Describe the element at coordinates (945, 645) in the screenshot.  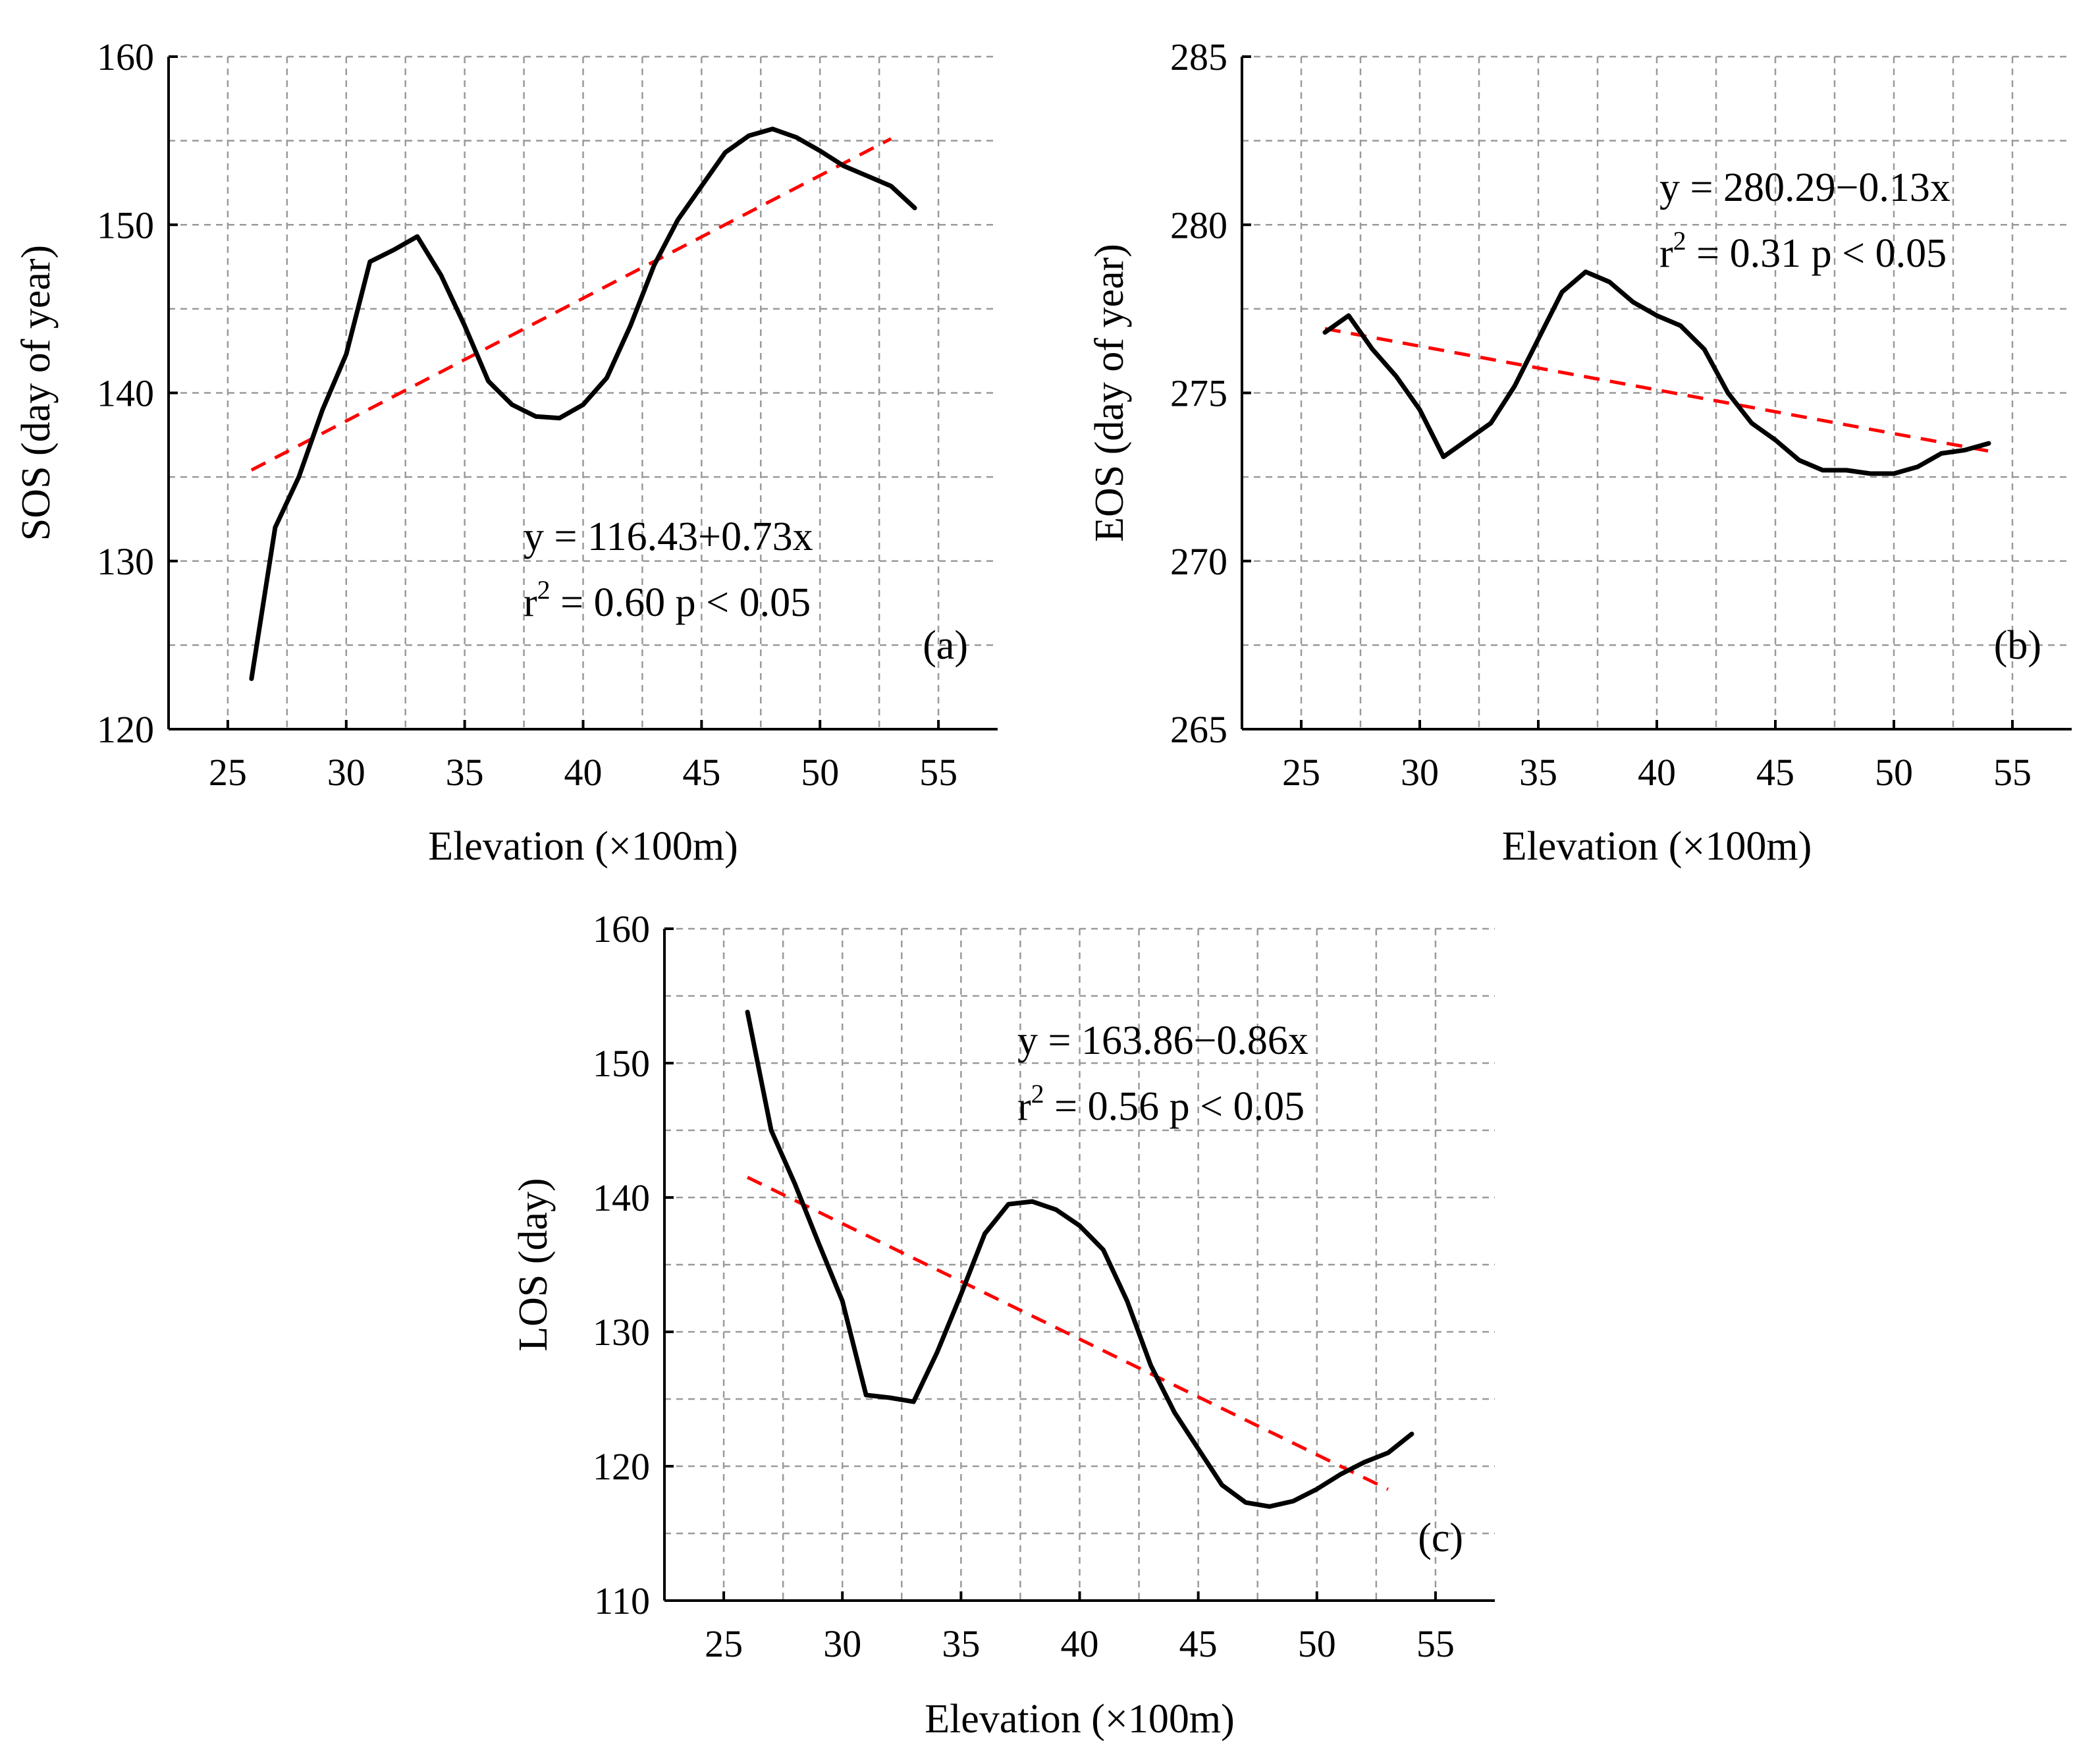
I see `panel-label: (a)` at that location.